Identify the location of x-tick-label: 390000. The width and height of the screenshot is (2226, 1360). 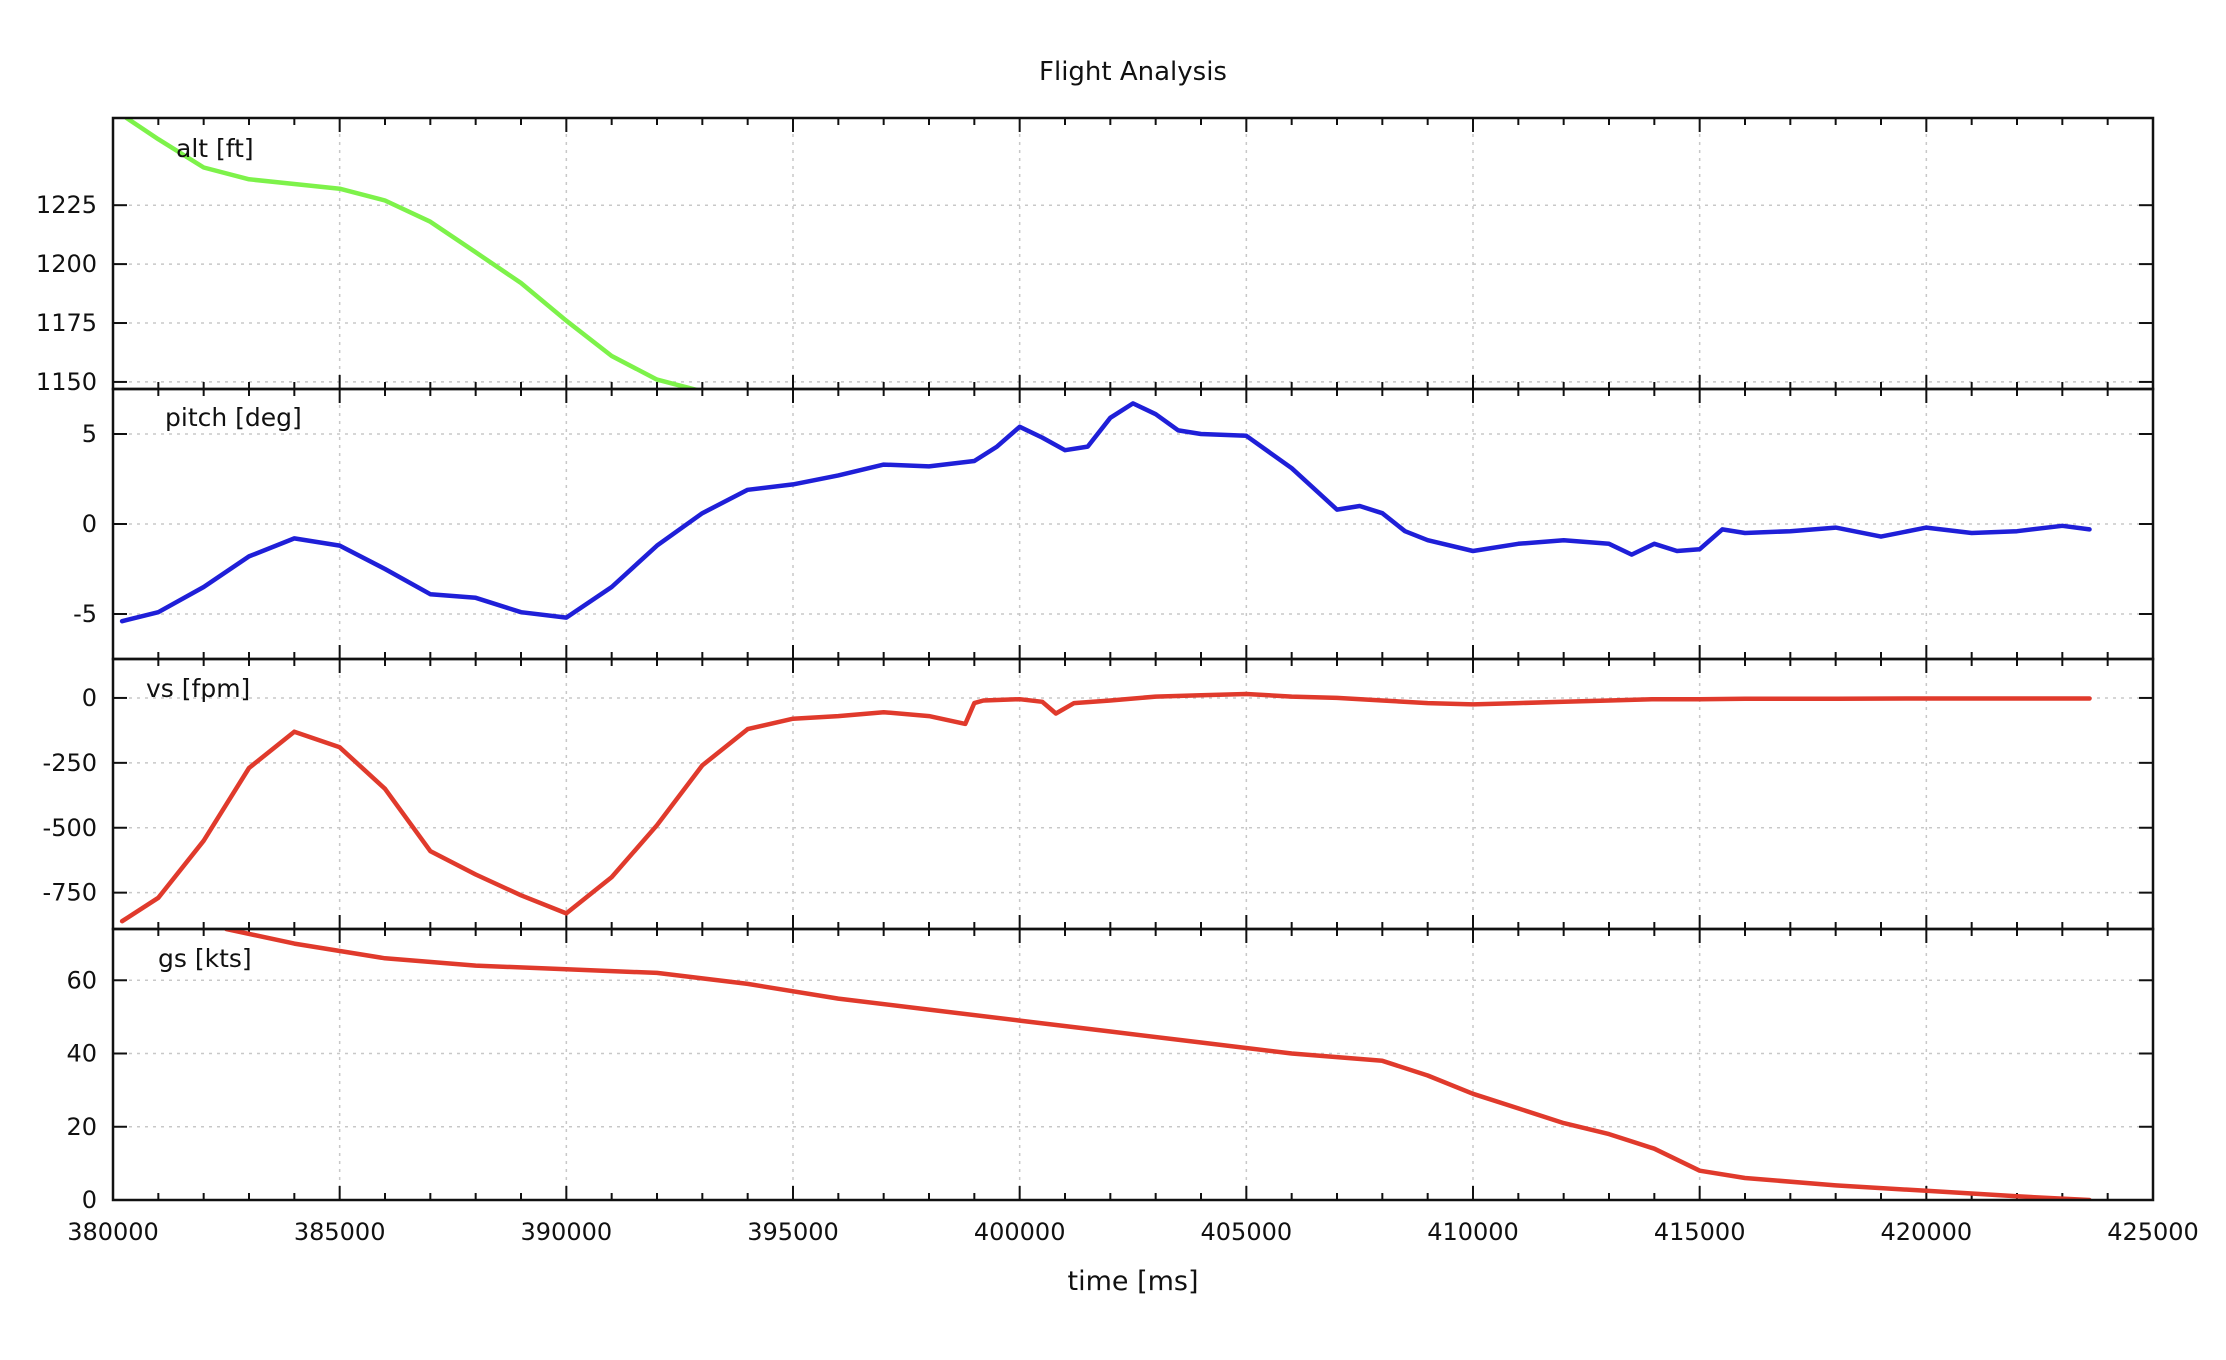
(567, 1232).